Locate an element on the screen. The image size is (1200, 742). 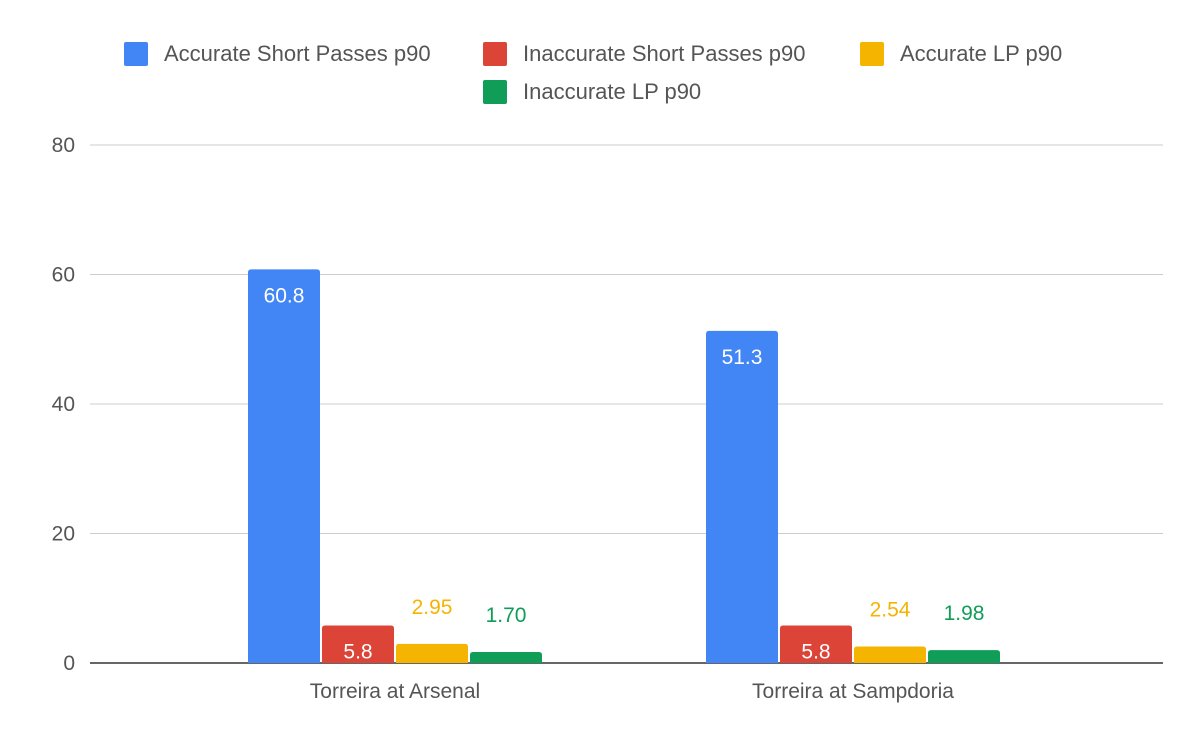
legend-item: Inaccurate LP p90 is located at coordinates (592, 91).